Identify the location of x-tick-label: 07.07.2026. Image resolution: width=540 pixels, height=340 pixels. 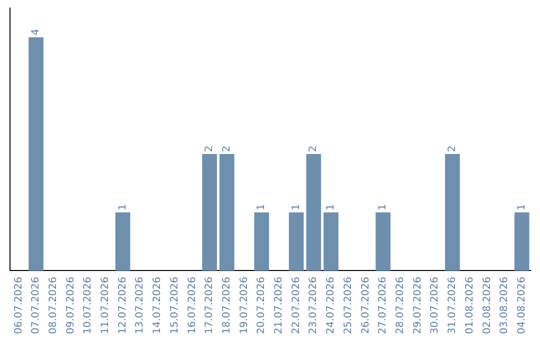
(36, 305).